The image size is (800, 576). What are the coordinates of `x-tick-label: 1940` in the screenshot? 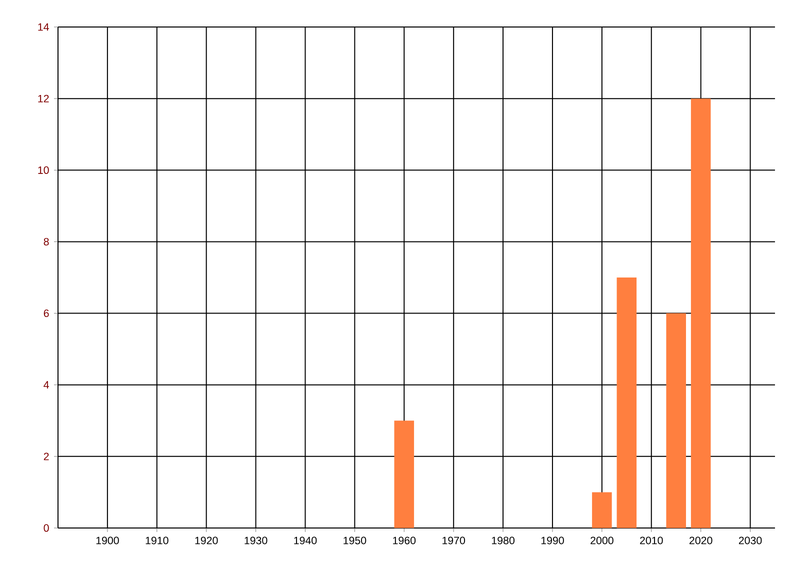 It's located at (305, 540).